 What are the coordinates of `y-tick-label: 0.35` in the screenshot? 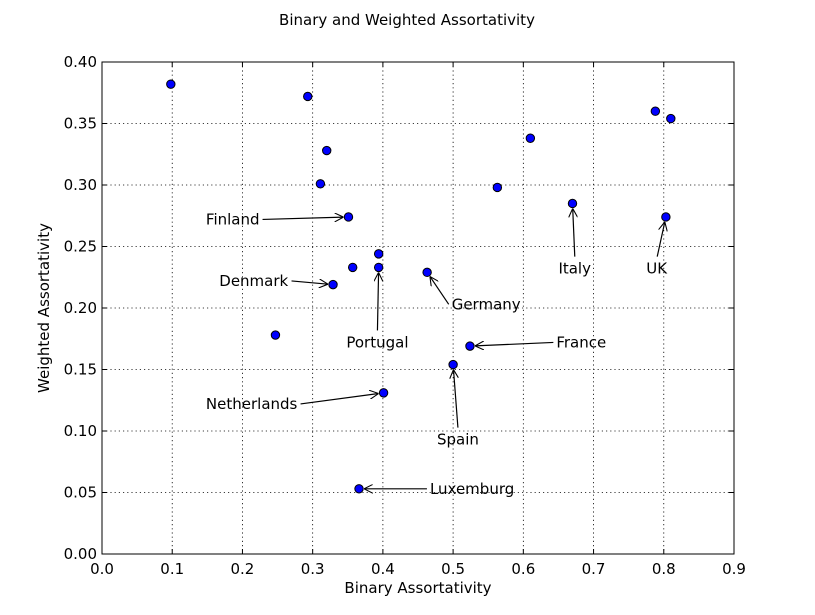 It's located at (80, 124).